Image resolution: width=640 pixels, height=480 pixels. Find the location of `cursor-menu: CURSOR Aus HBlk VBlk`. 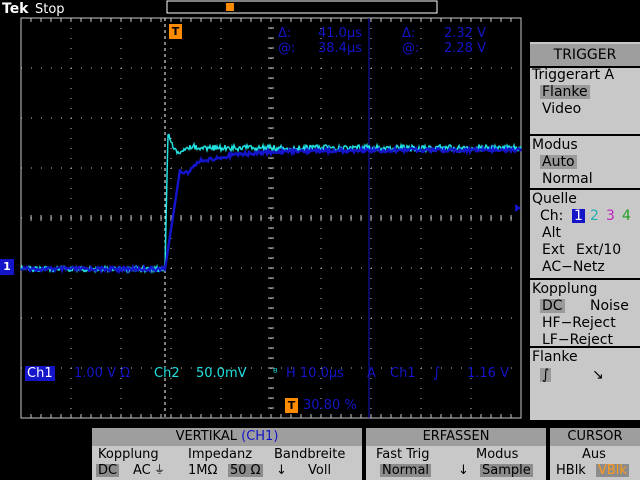

cursor-menu: CURSOR Aus HBlk VBlk is located at coordinates (595, 454).